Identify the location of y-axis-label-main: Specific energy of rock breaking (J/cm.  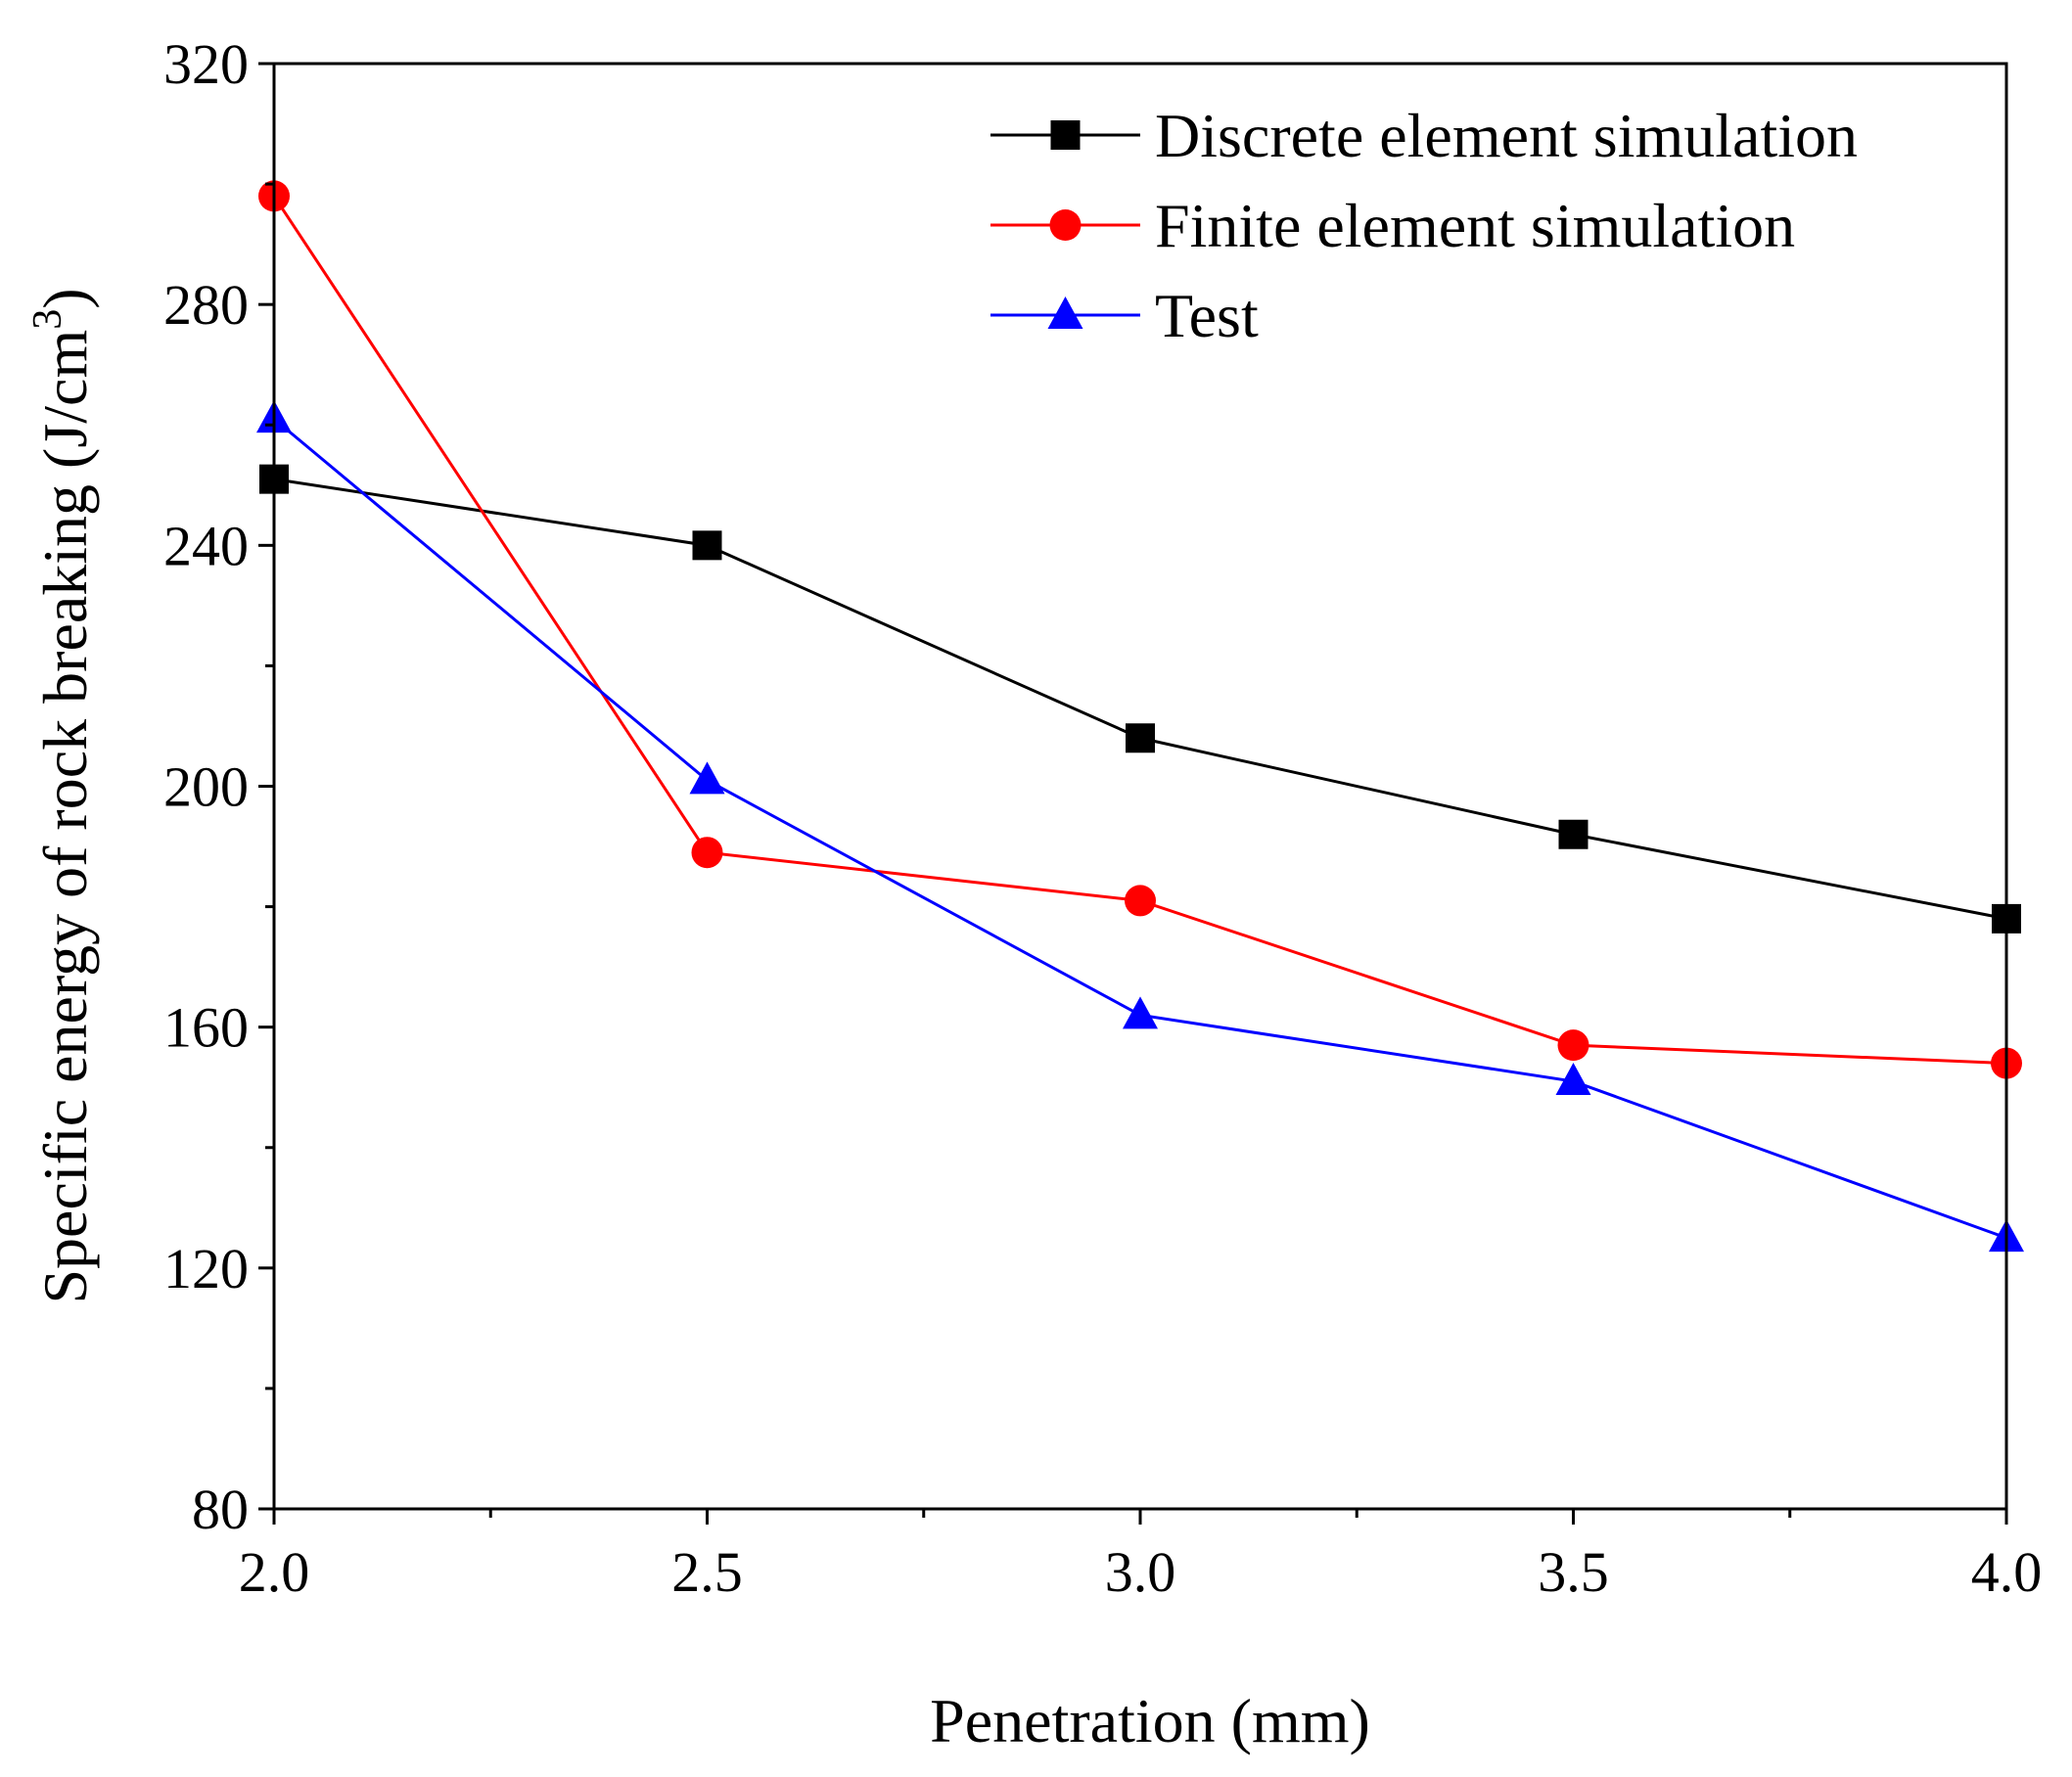
(65, 817).